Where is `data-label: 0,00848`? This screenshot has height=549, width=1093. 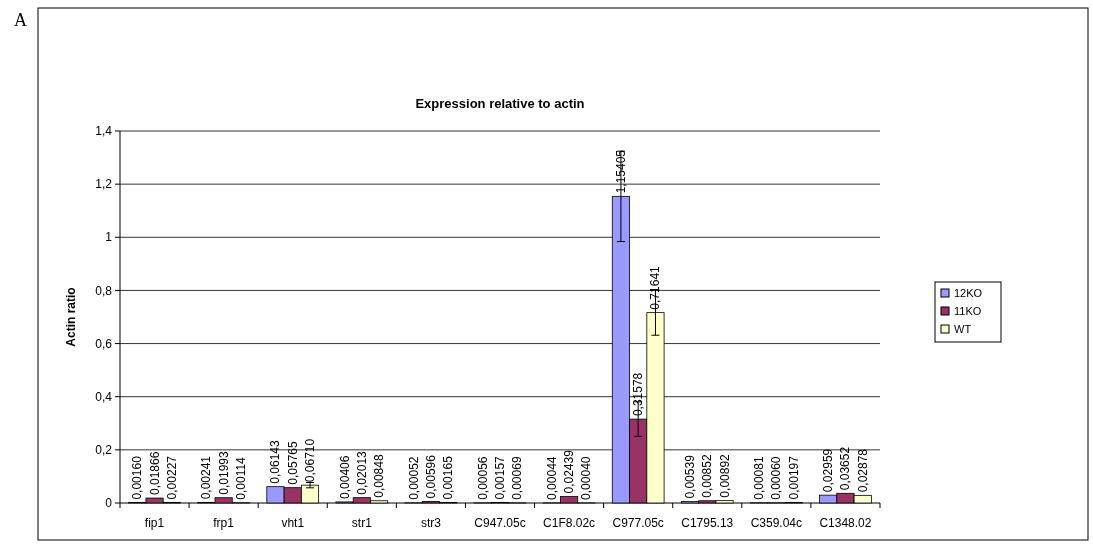 data-label: 0,00848 is located at coordinates (379, 476).